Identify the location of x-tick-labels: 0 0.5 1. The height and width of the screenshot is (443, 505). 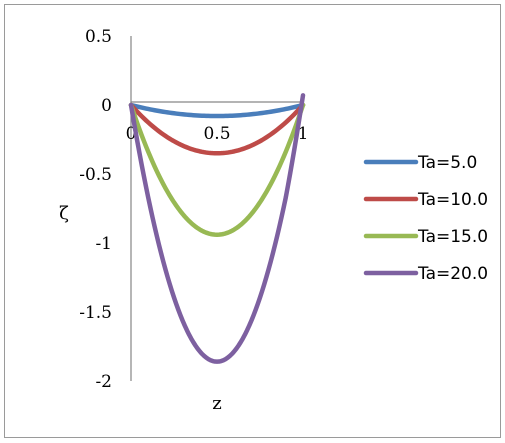
(217, 134).